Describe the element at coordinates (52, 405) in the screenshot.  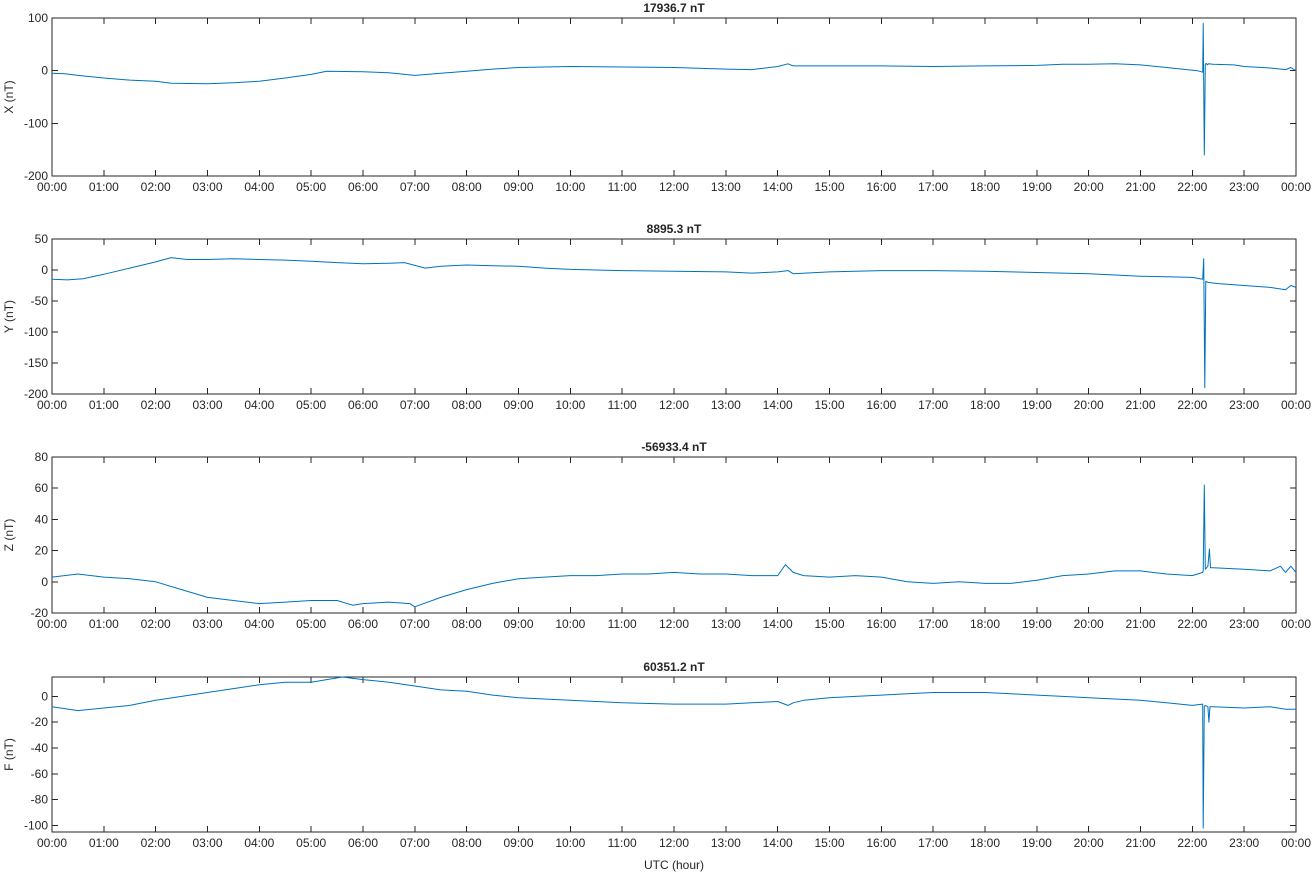
I see `y-xtick-label: 00:00` at that location.